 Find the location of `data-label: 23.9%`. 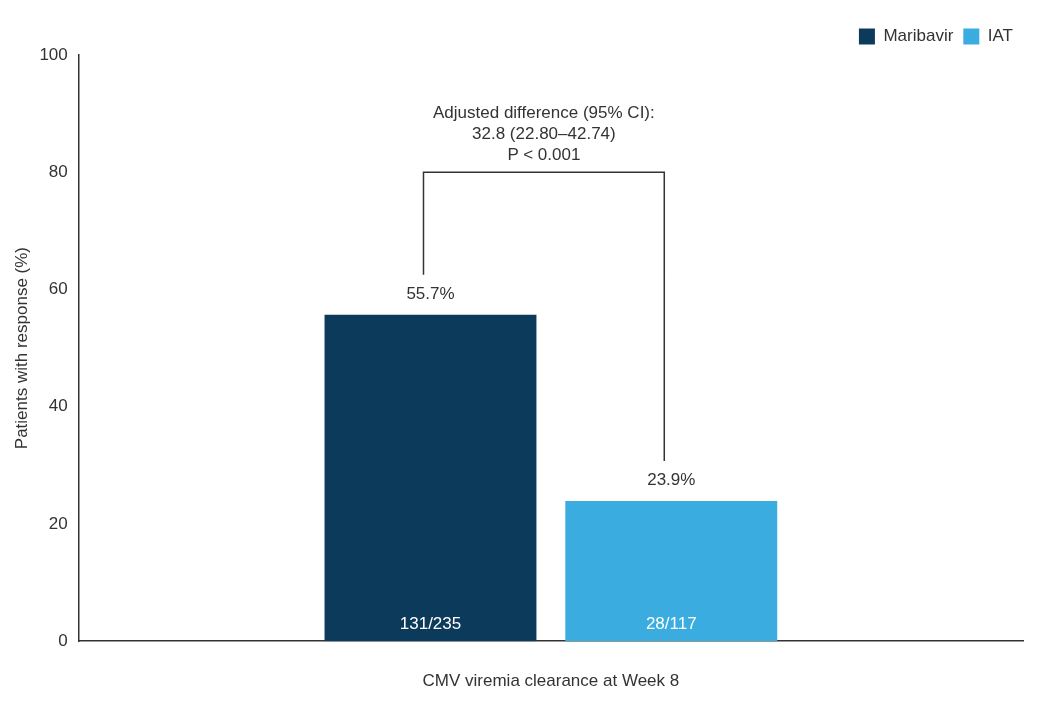

data-label: 23.9% is located at coordinates (671, 480).